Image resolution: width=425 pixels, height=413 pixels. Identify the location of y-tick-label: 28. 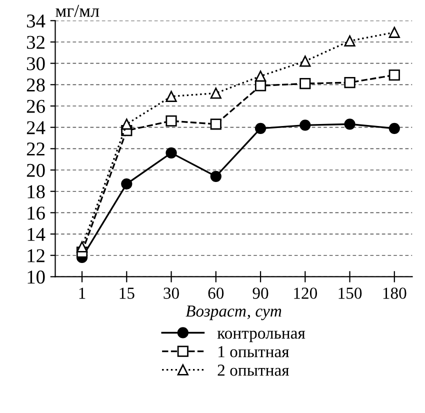
(35, 85).